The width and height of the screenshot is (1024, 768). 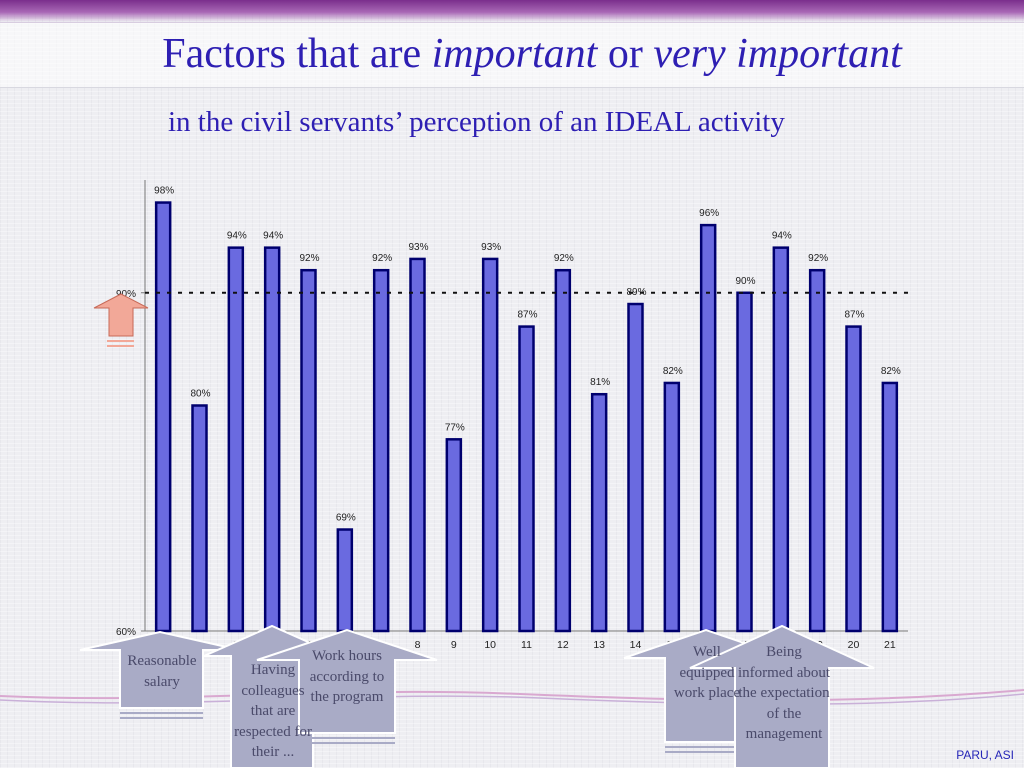 I want to click on x-tick-label: 12, so click(x=563, y=645).